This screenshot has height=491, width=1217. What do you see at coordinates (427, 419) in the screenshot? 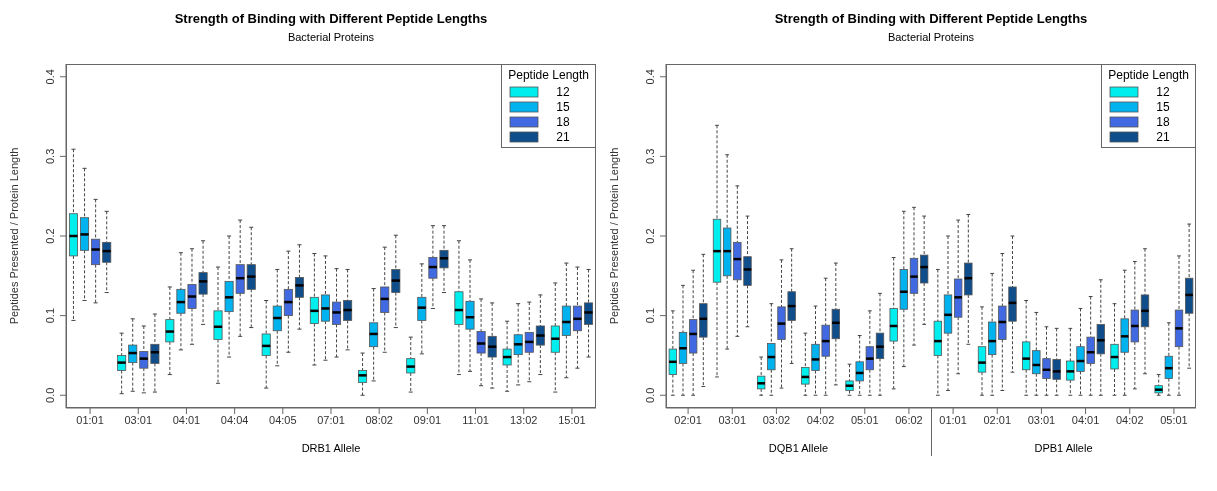
I see `x-tick-label: 09:01` at bounding box center [427, 419].